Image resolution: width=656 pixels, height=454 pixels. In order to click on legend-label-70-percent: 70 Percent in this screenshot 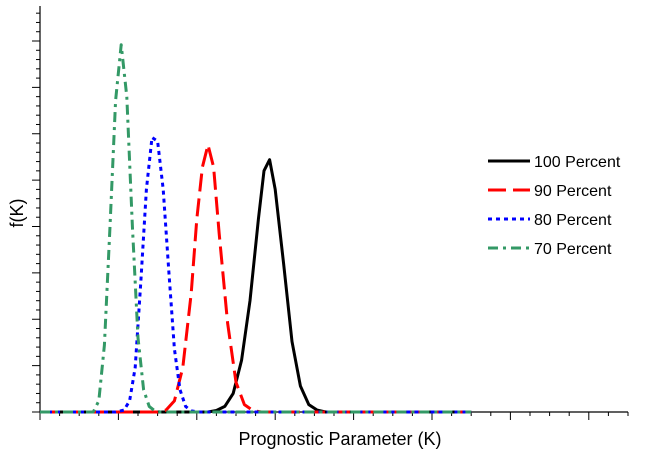, I will do `click(573, 249)`.